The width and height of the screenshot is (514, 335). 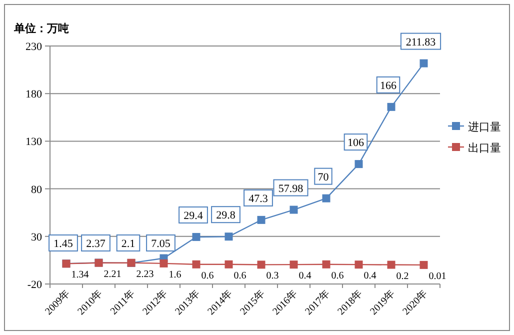 I want to click on y-tick-label: 180, so click(x=34, y=94).